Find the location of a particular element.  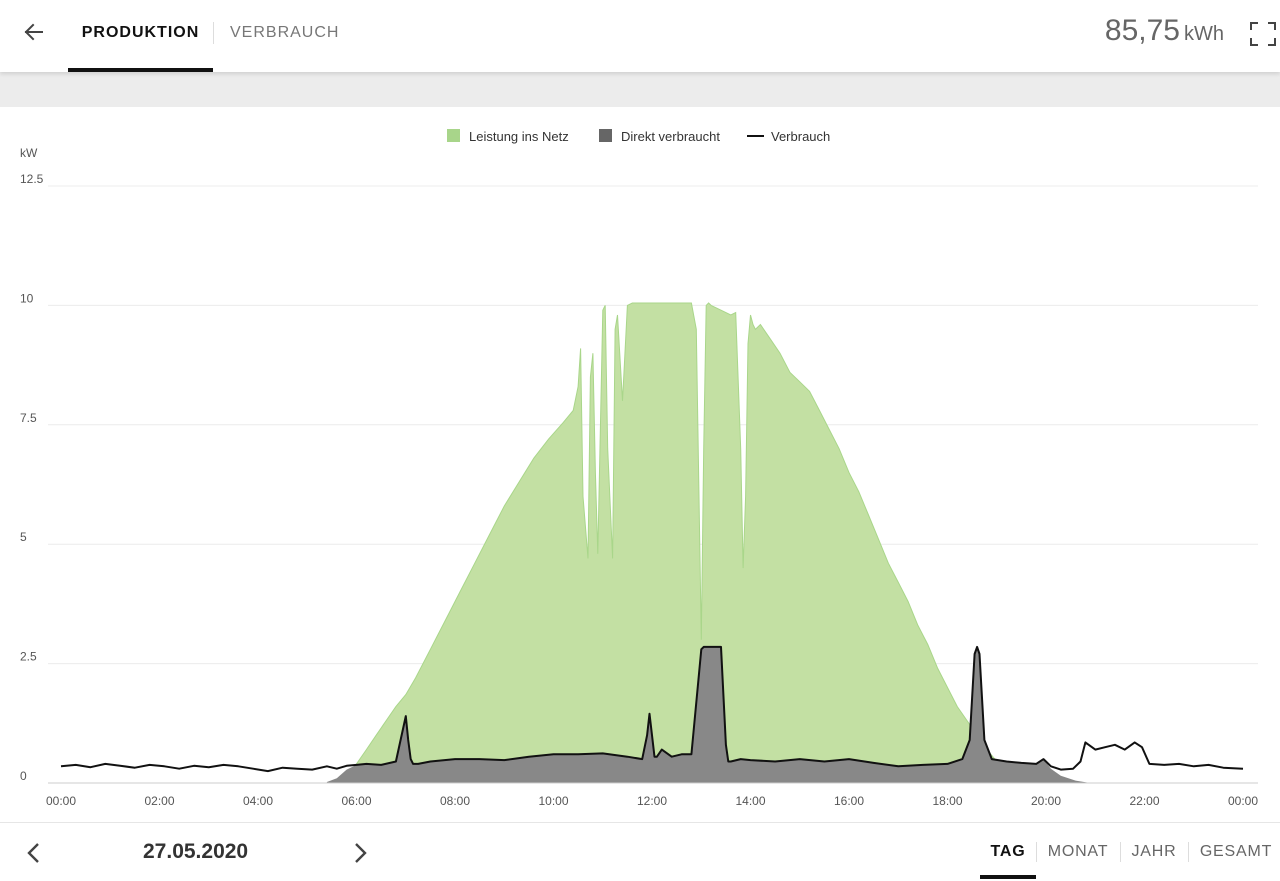

top-bar: PRODUKTION VERBRAUCH 85,75 kWh is located at coordinates (640, 36).